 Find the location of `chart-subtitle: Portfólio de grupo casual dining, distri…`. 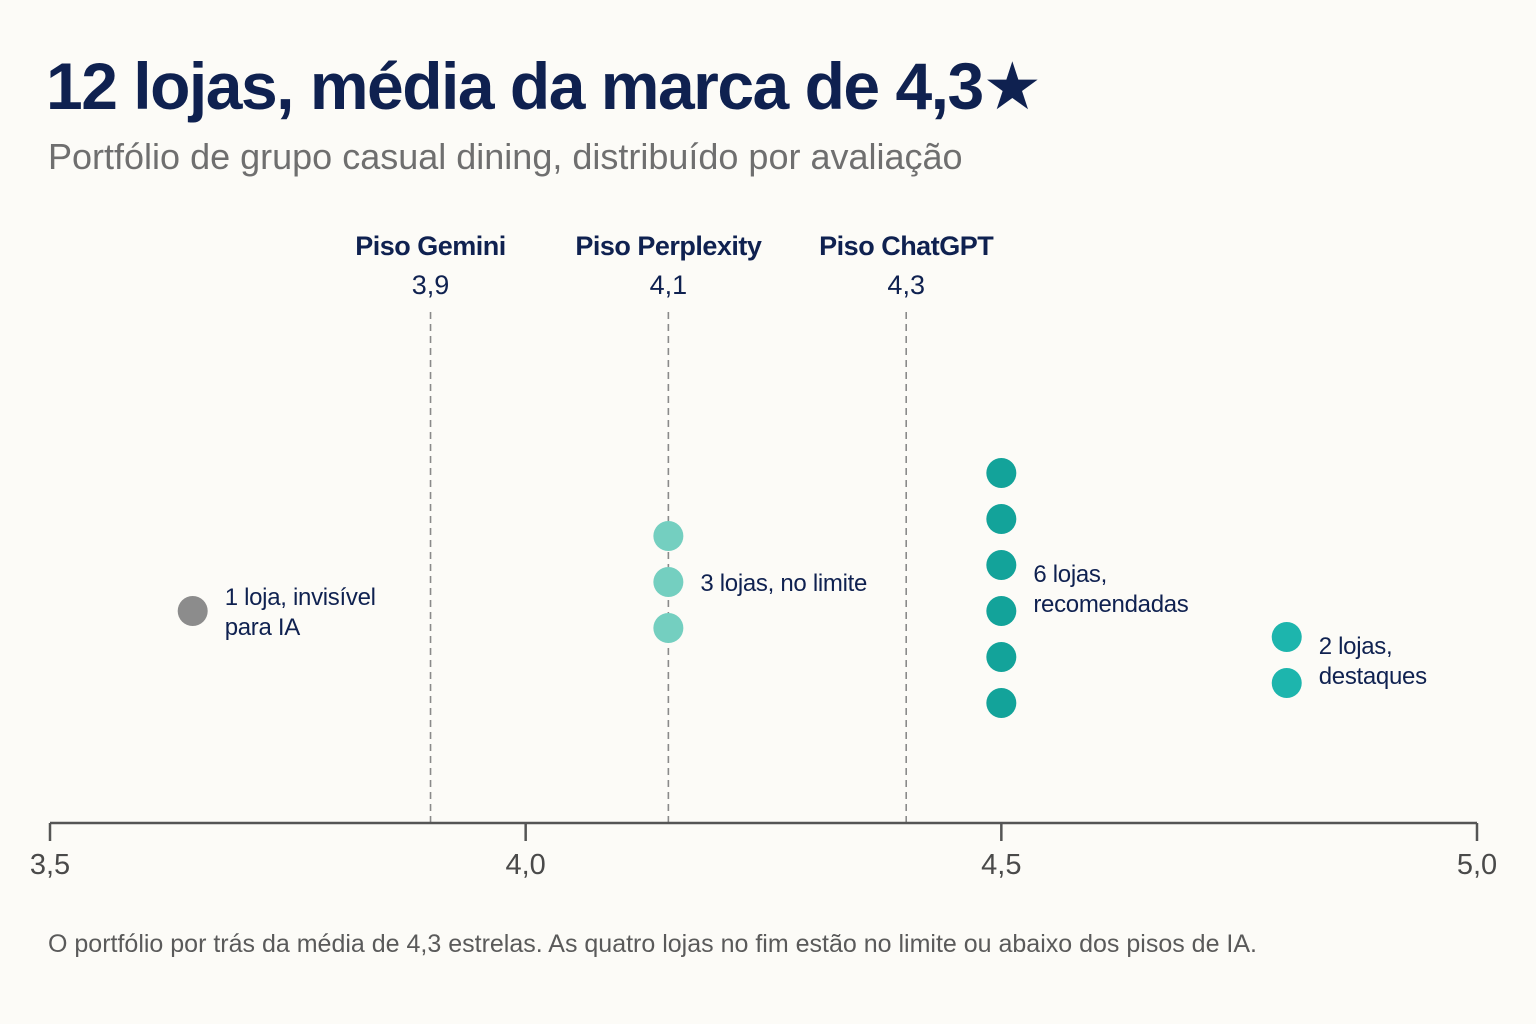

chart-subtitle: Portfólio de grupo casual dining, distri… is located at coordinates (505, 156).